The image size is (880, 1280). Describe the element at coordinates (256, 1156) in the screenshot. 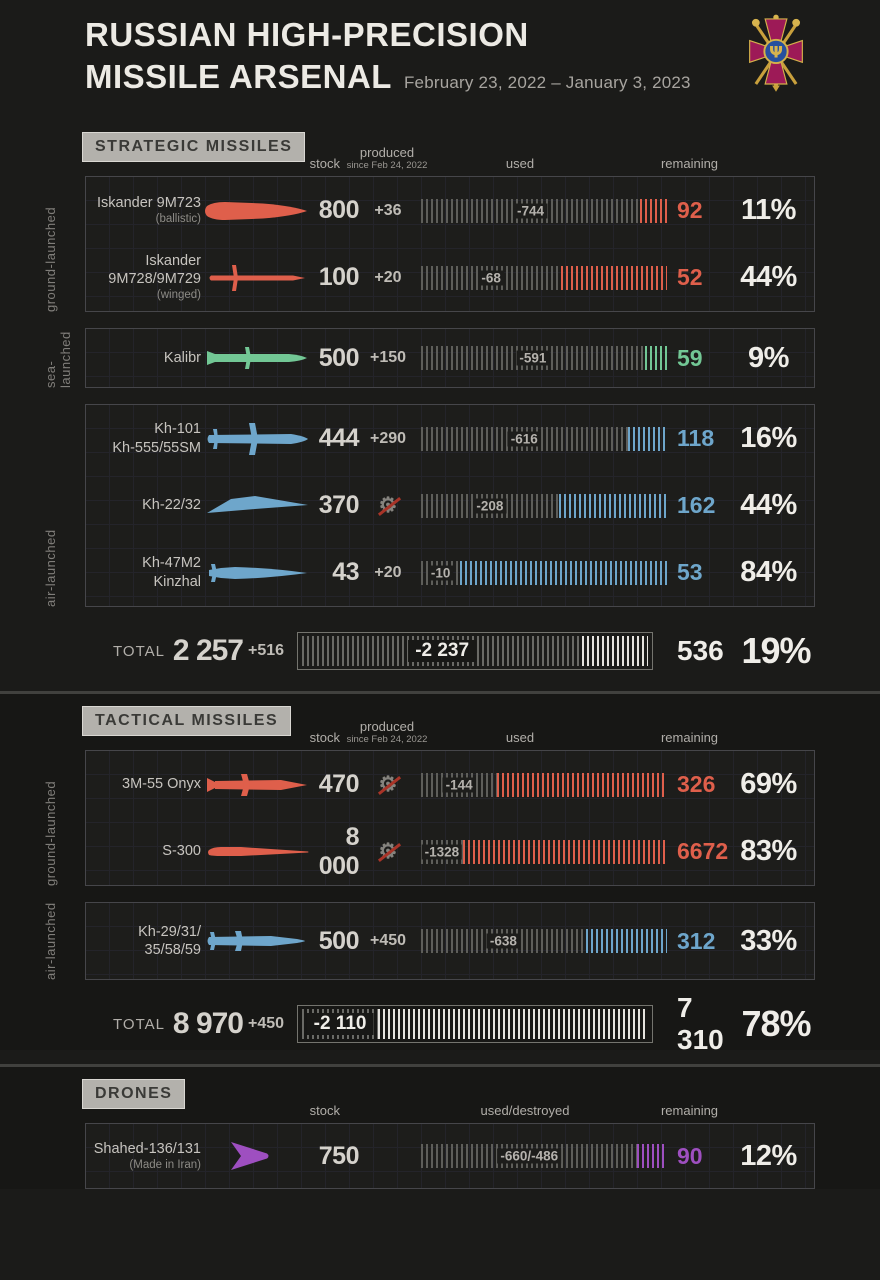

I see `delta-wing-drone-icon` at that location.